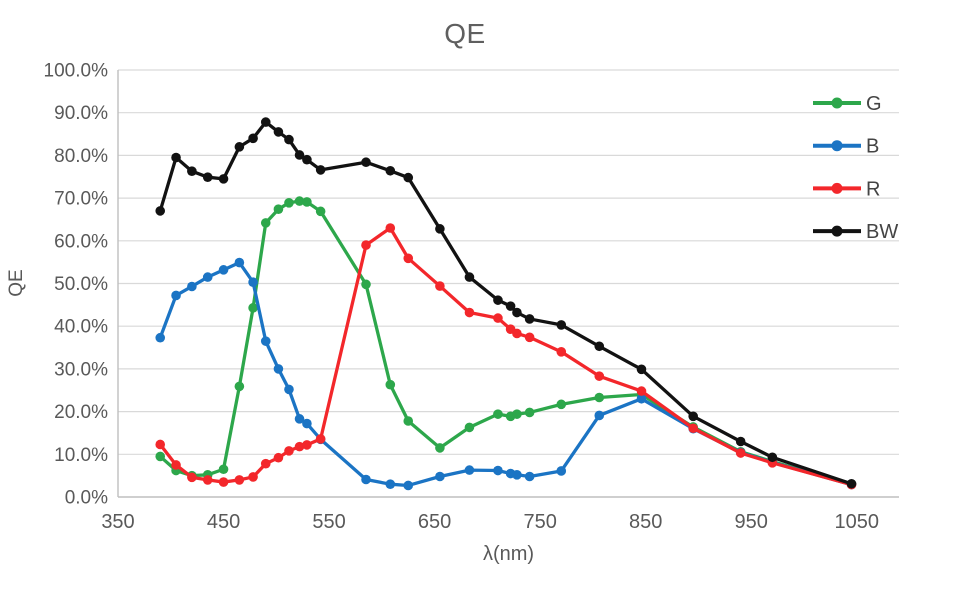 This screenshot has width=958, height=594. I want to click on x-tick-label: 550, so click(328, 522).